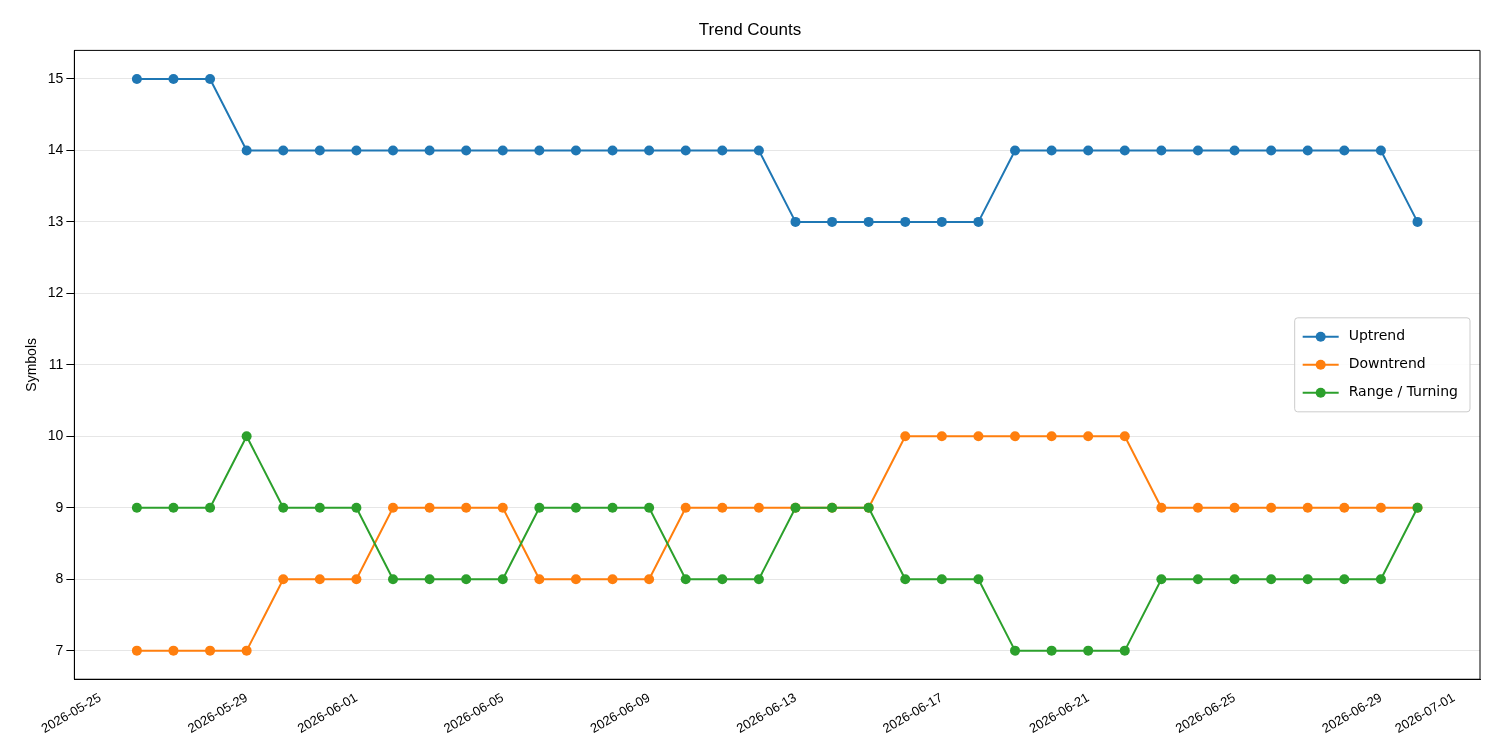 The image size is (1500, 750). What do you see at coordinates (59, 506) in the screenshot?
I see `y-tick-label: 9` at bounding box center [59, 506].